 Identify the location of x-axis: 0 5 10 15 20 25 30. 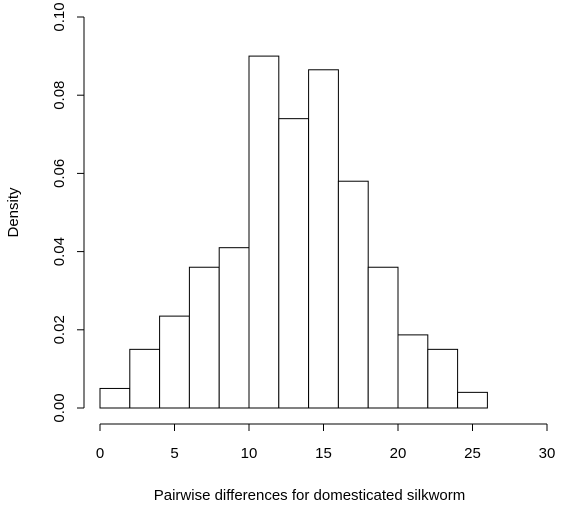
(326, 442).